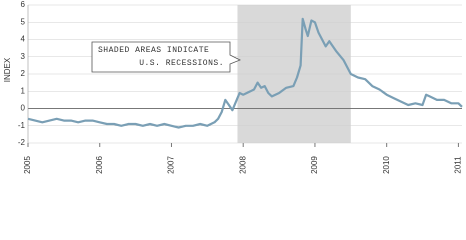 The image size is (466, 240). I want to click on annotation-box, so click(166, 57).